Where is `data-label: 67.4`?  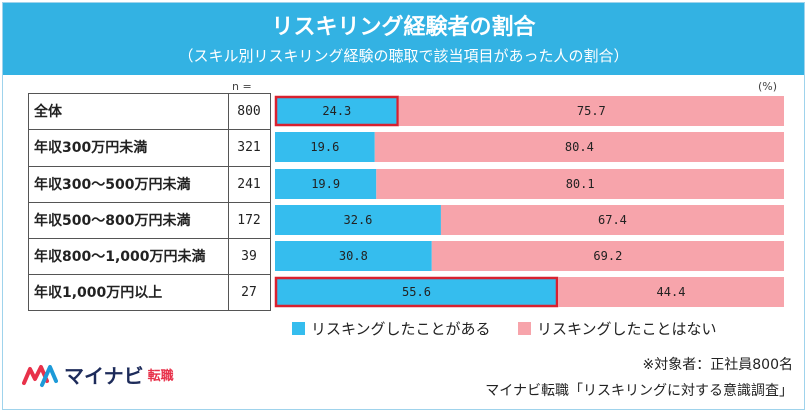 data-label: 67.4 is located at coordinates (612, 220).